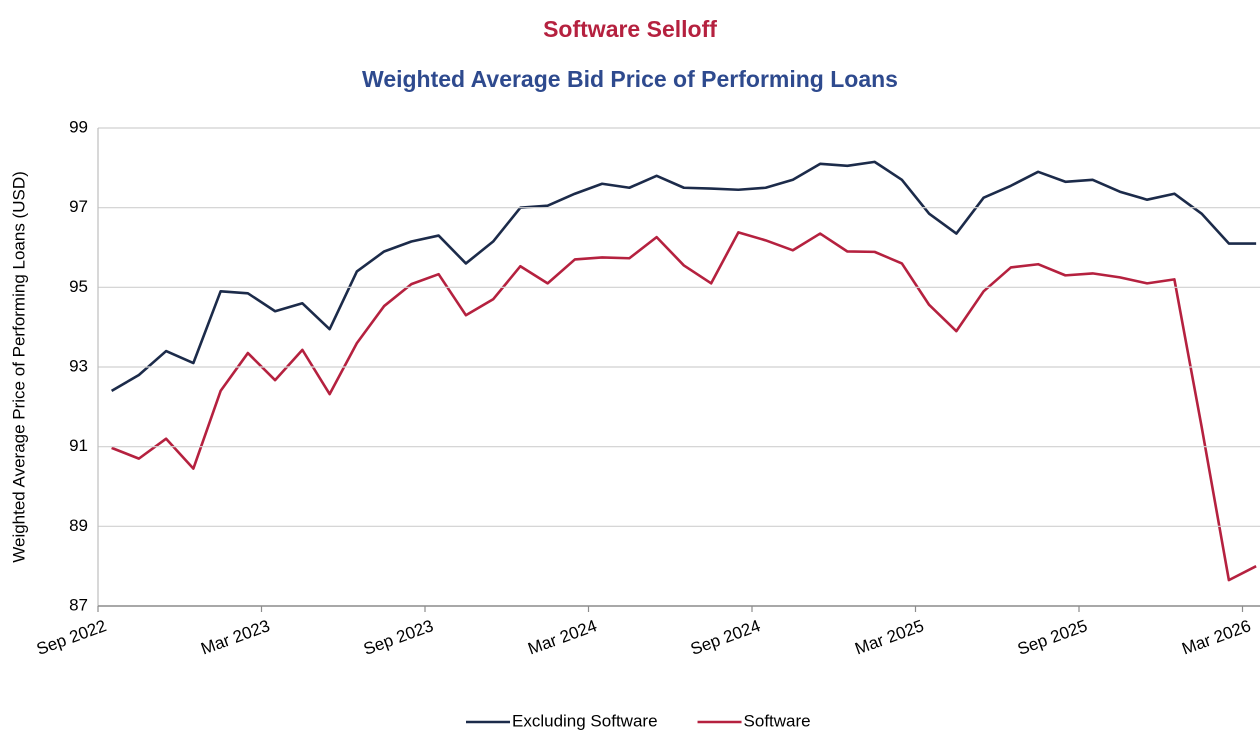 This screenshot has height=736, width=1260. Describe the element at coordinates (777, 720) in the screenshot. I see `legend-label: Software` at that location.